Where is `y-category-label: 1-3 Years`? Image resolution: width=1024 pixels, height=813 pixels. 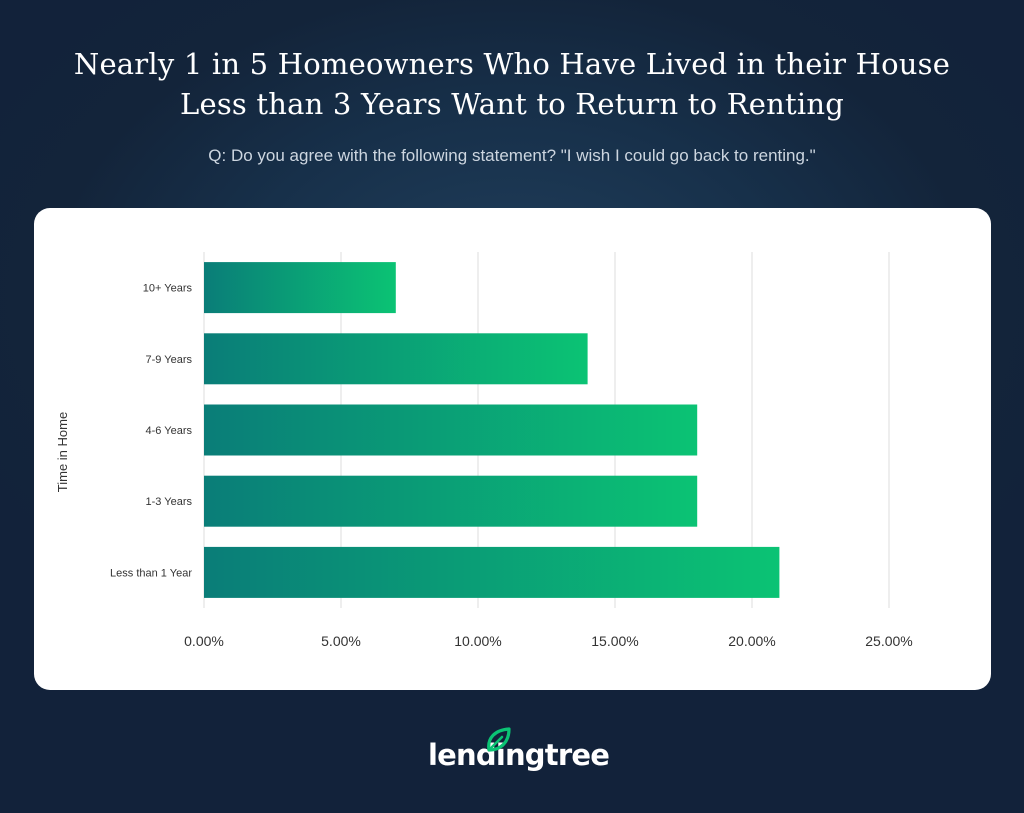
y-category-label: 1-3 Years is located at coordinates (169, 502).